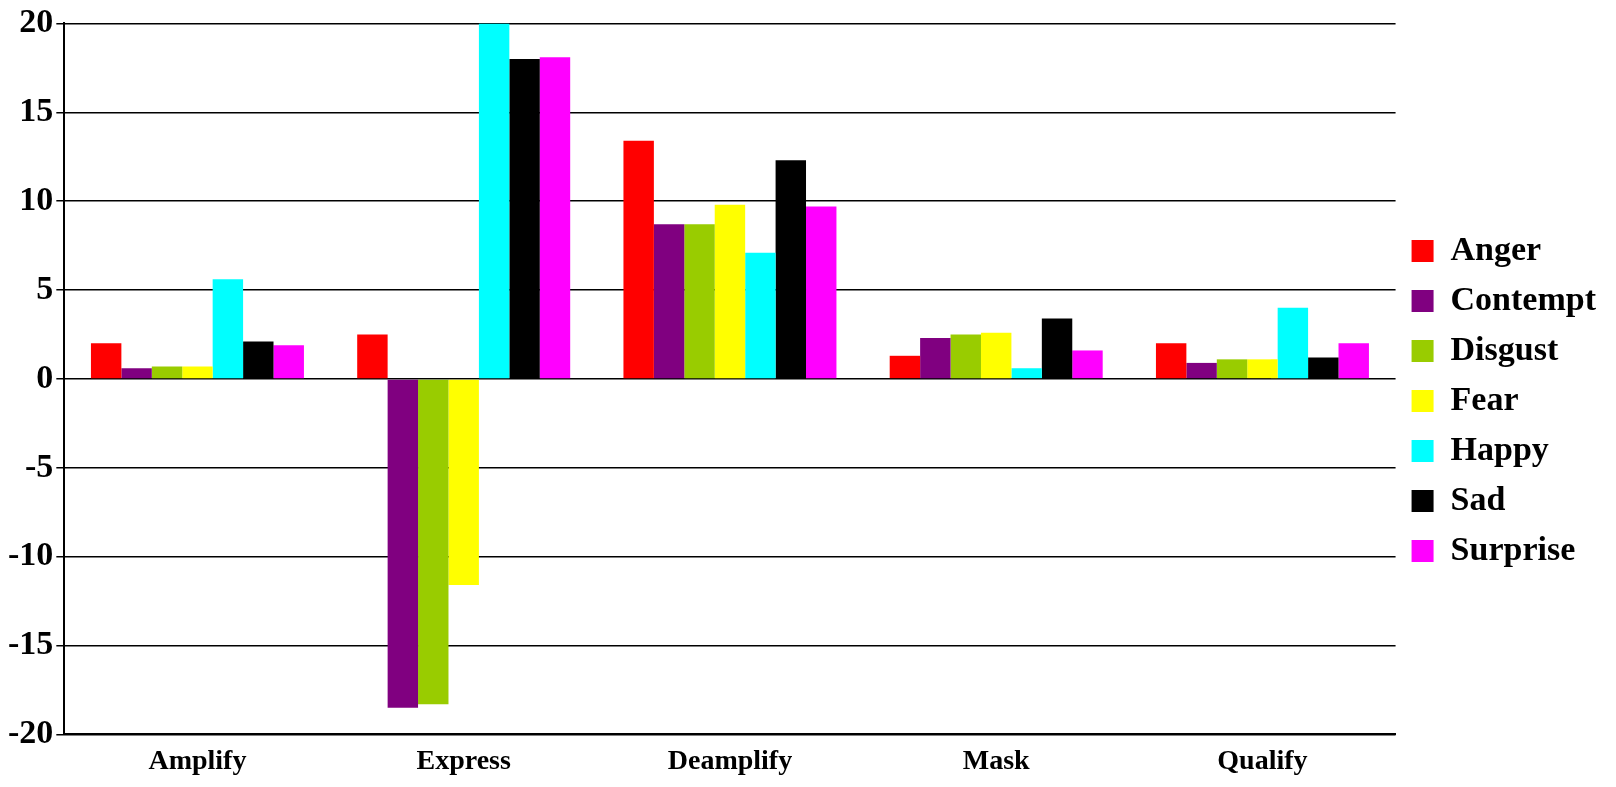  What do you see at coordinates (36, 21) in the screenshot?
I see `y-tick-label: 20` at bounding box center [36, 21].